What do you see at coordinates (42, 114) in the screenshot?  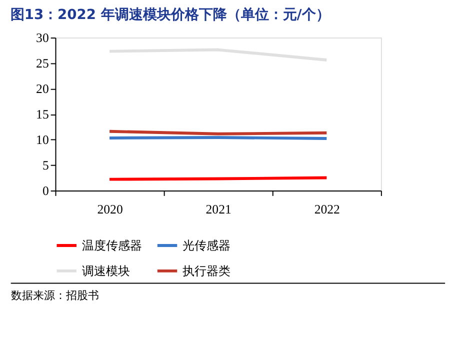 I see `y-tick-label: 15` at bounding box center [42, 114].